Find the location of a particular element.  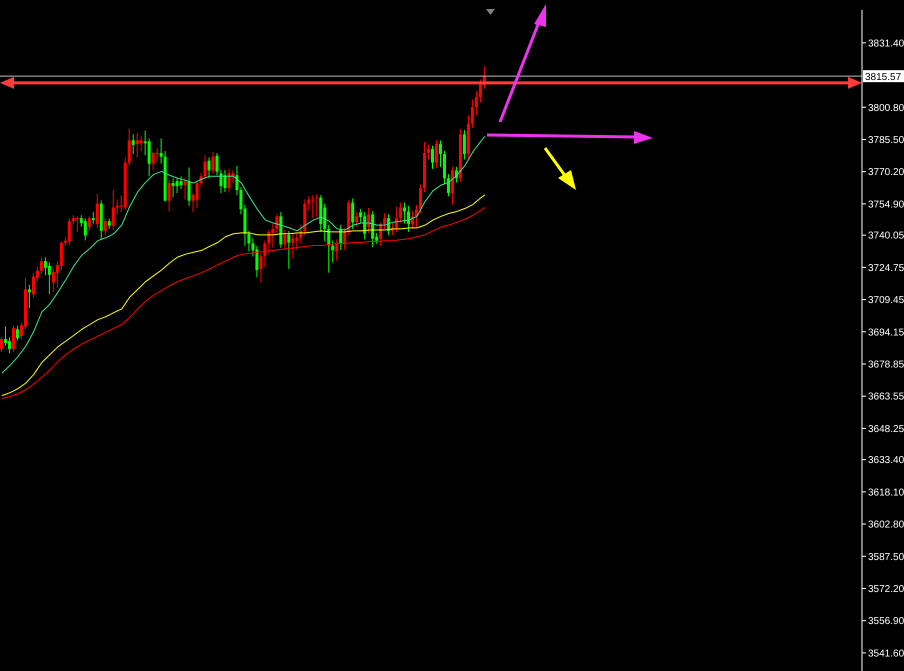

y-tick-label: 3694.15 is located at coordinates (886, 332).